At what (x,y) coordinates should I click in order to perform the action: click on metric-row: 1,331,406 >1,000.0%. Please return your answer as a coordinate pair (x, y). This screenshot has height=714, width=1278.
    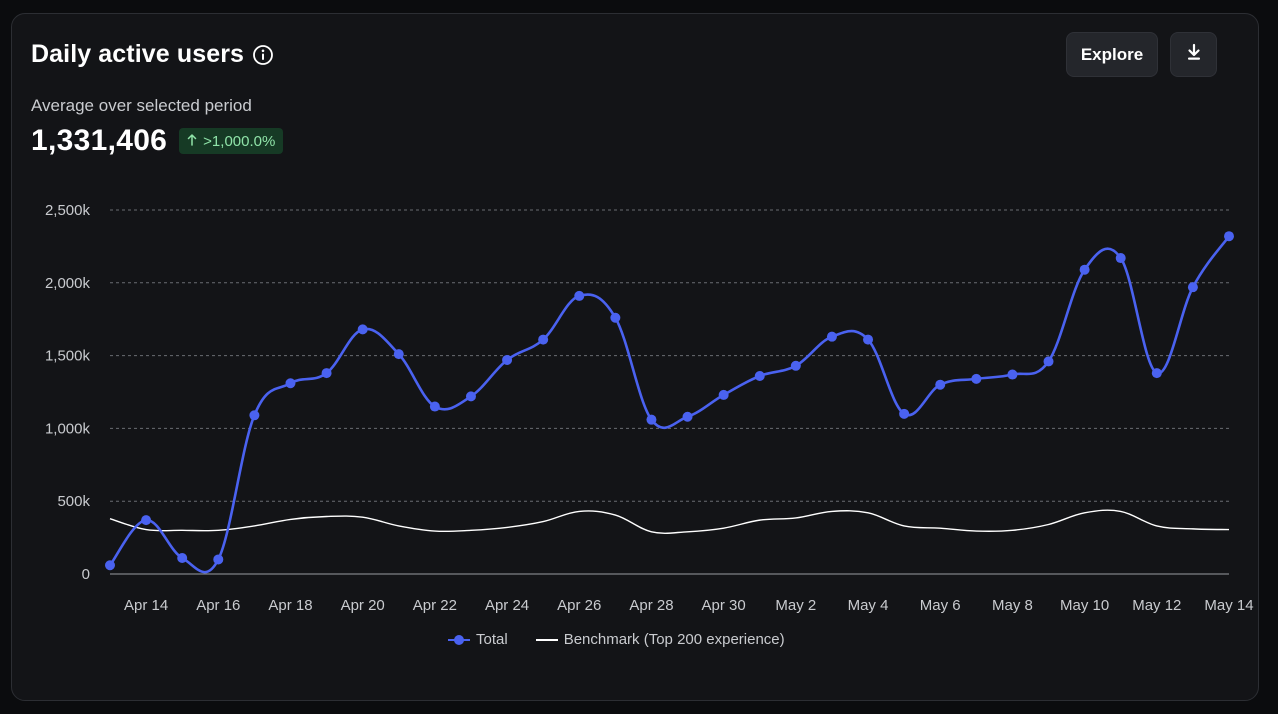
    Looking at the image, I should click on (157, 141).